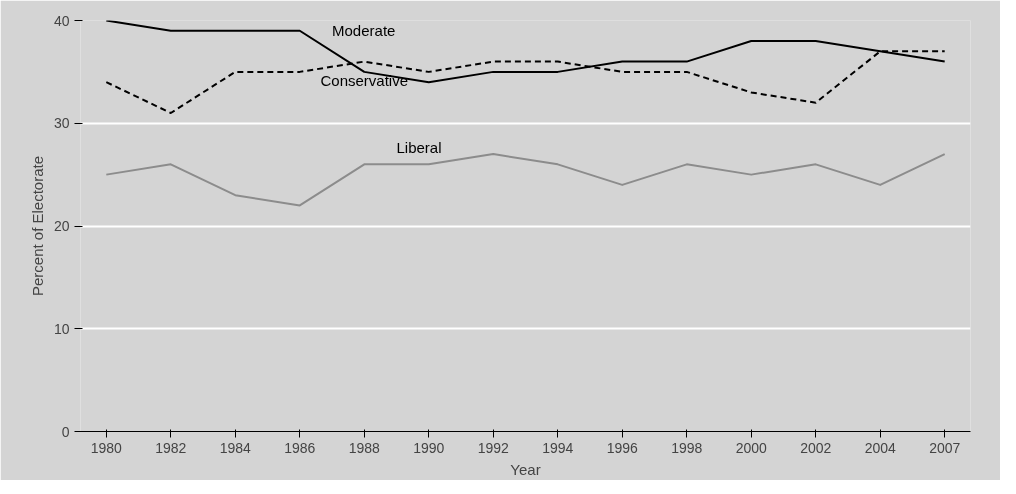 This screenshot has width=1016, height=494. Describe the element at coordinates (364, 80) in the screenshot. I see `series-label: Conservative` at that location.